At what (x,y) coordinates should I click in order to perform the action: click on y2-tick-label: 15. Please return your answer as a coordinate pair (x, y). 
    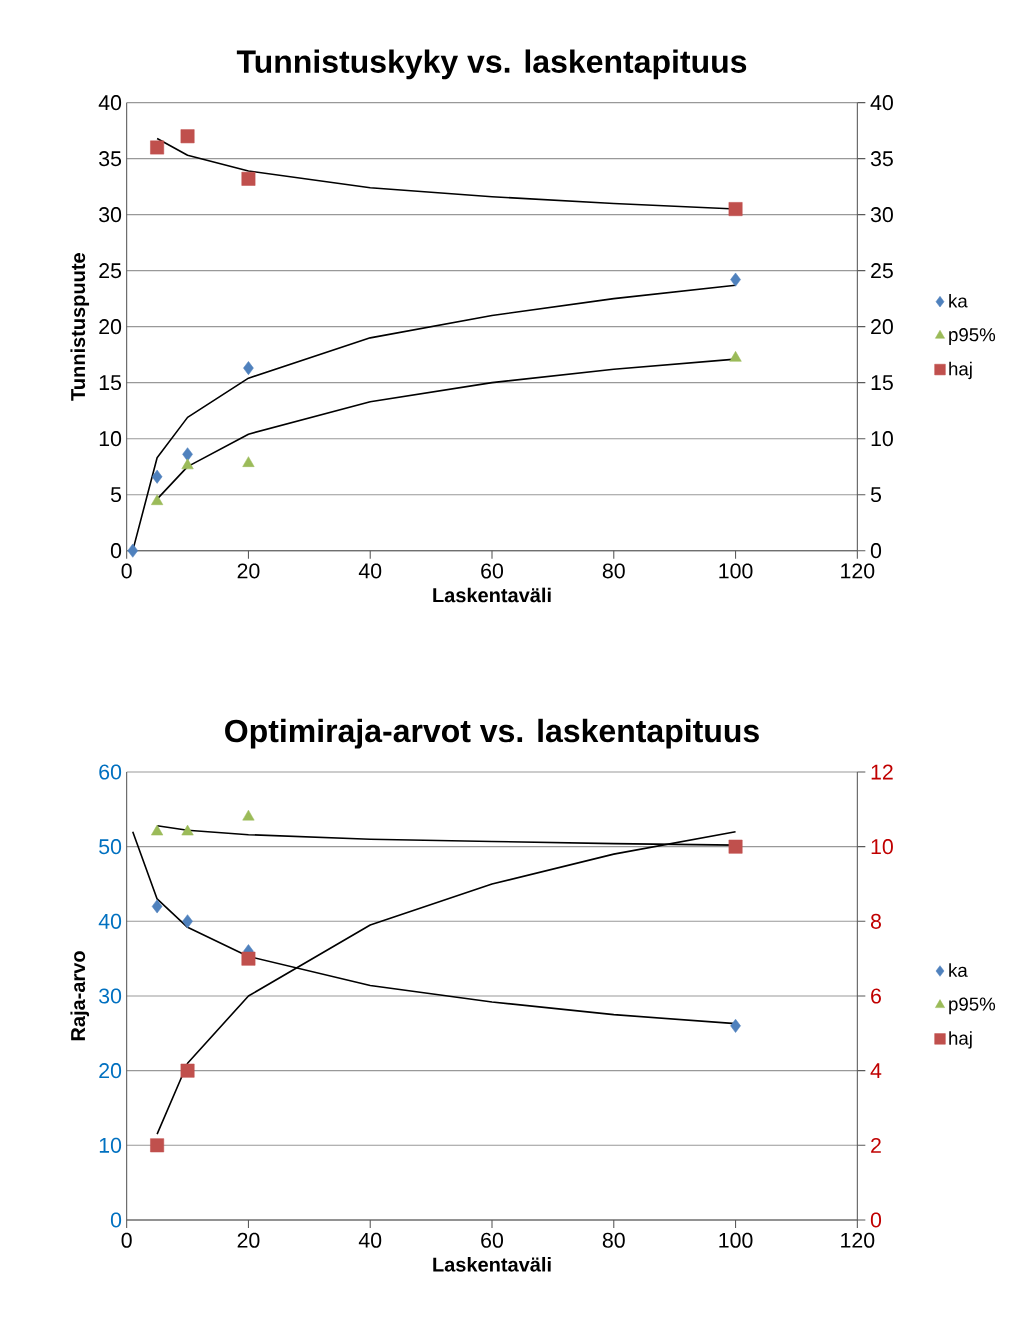
    Looking at the image, I should click on (882, 383).